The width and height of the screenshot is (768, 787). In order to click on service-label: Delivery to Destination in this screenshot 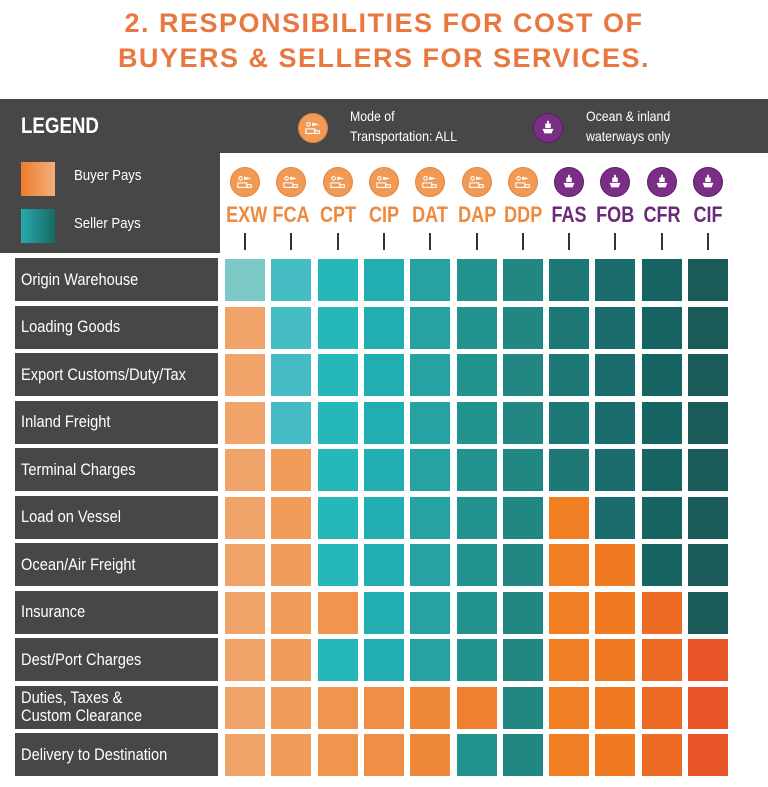, I will do `click(94, 754)`.